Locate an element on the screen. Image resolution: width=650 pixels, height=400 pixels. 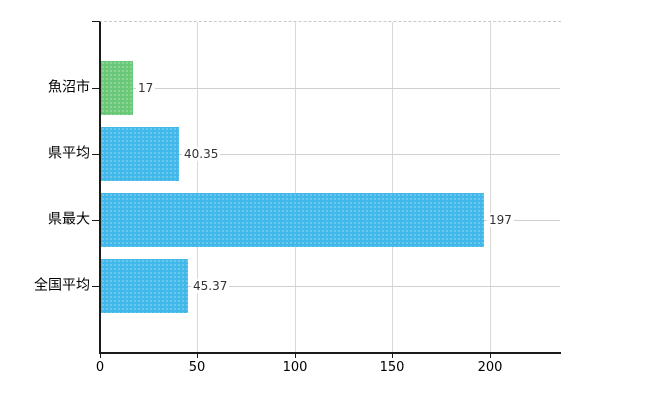
category-label: 魚沼市 is located at coordinates (69, 87).